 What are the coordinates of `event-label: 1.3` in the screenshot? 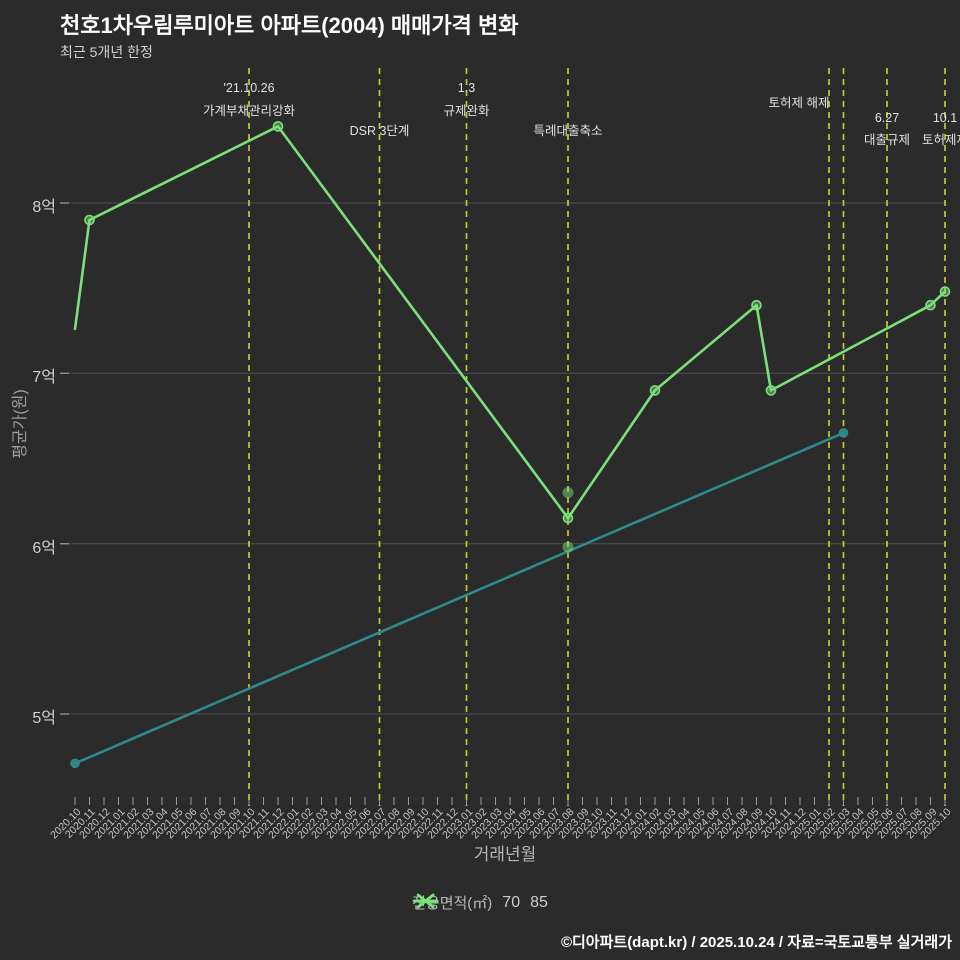 It's located at (466, 88).